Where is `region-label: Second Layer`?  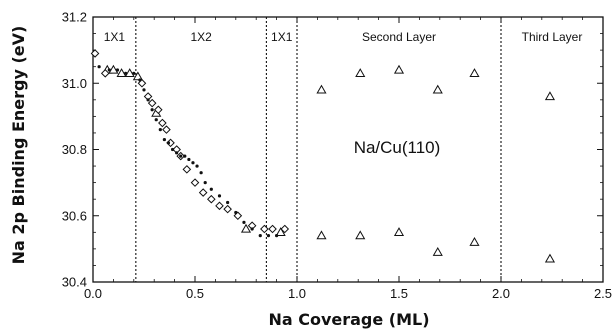
region-label: Second Layer is located at coordinates (399, 37).